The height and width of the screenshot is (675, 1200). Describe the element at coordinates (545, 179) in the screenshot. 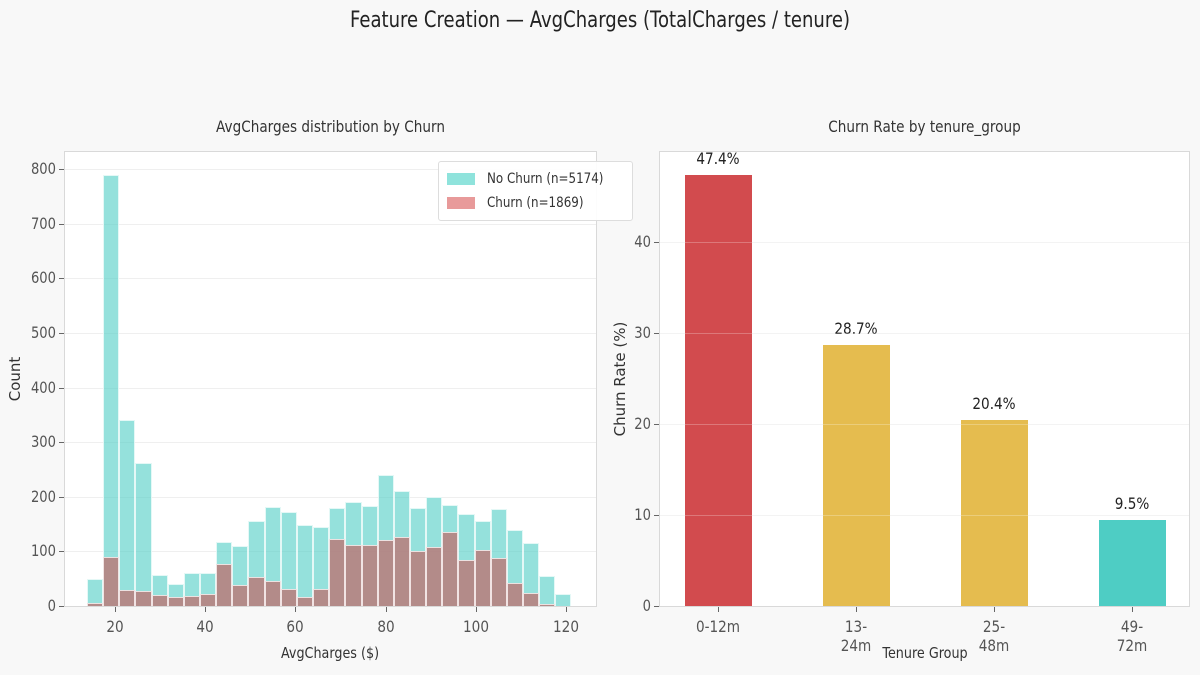

I see `legend-label-no-churn: No Churn (n=5174)` at that location.